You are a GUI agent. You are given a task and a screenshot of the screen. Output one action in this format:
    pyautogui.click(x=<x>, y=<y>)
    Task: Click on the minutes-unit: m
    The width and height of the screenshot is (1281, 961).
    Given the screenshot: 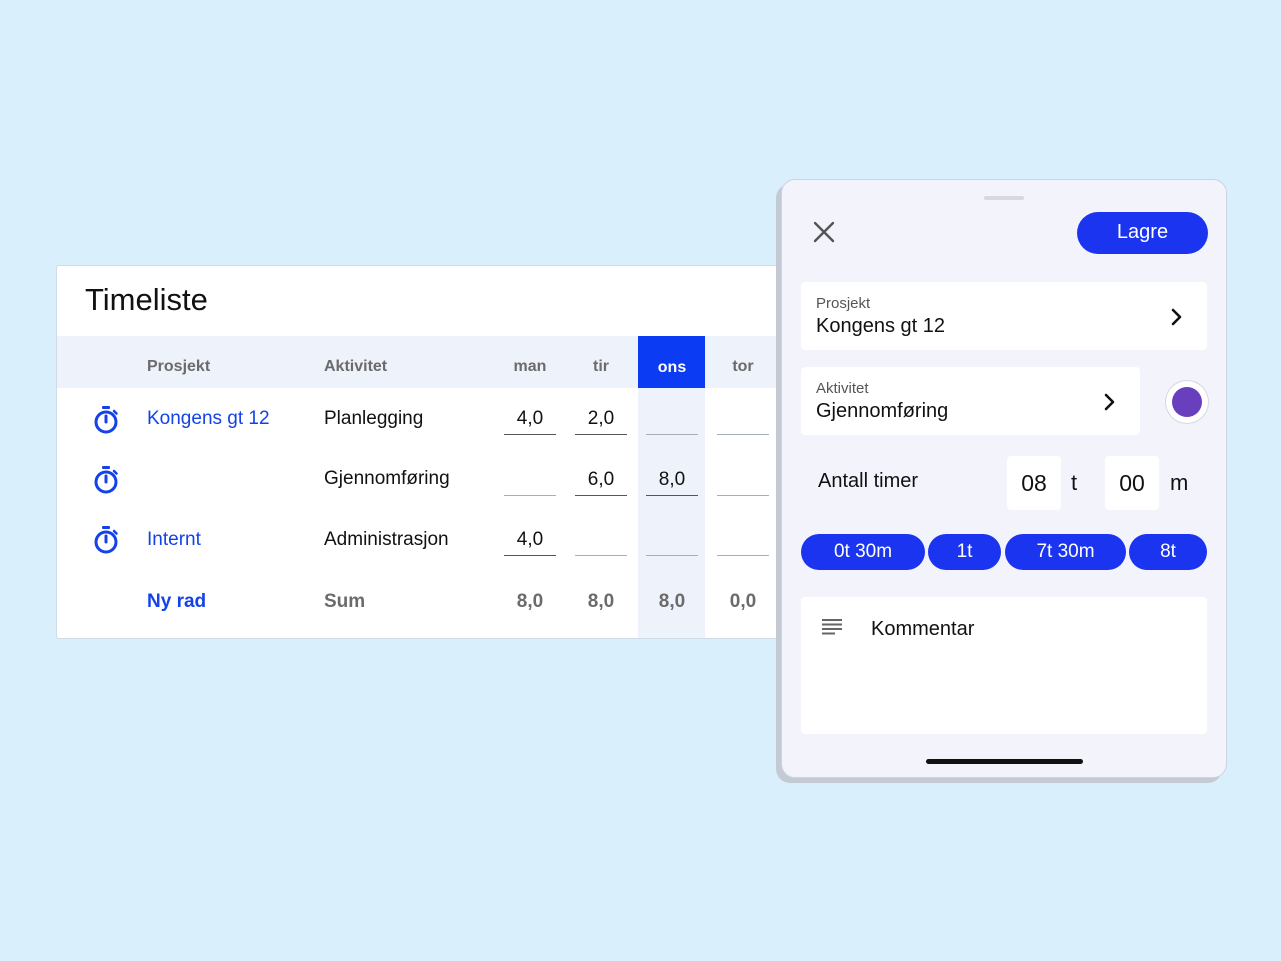 What is the action you would take?
    pyautogui.click(x=1179, y=482)
    